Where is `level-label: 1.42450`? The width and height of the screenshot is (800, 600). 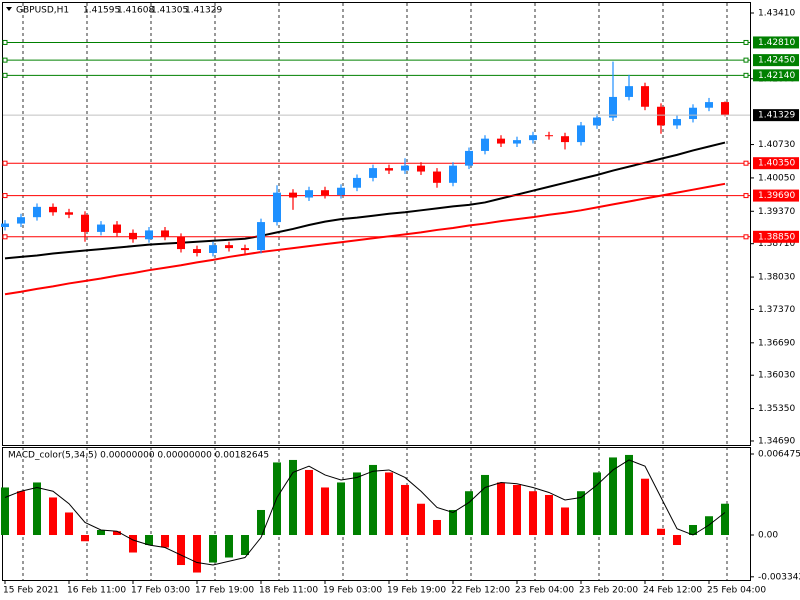
level-label: 1.42450 is located at coordinates (776, 61).